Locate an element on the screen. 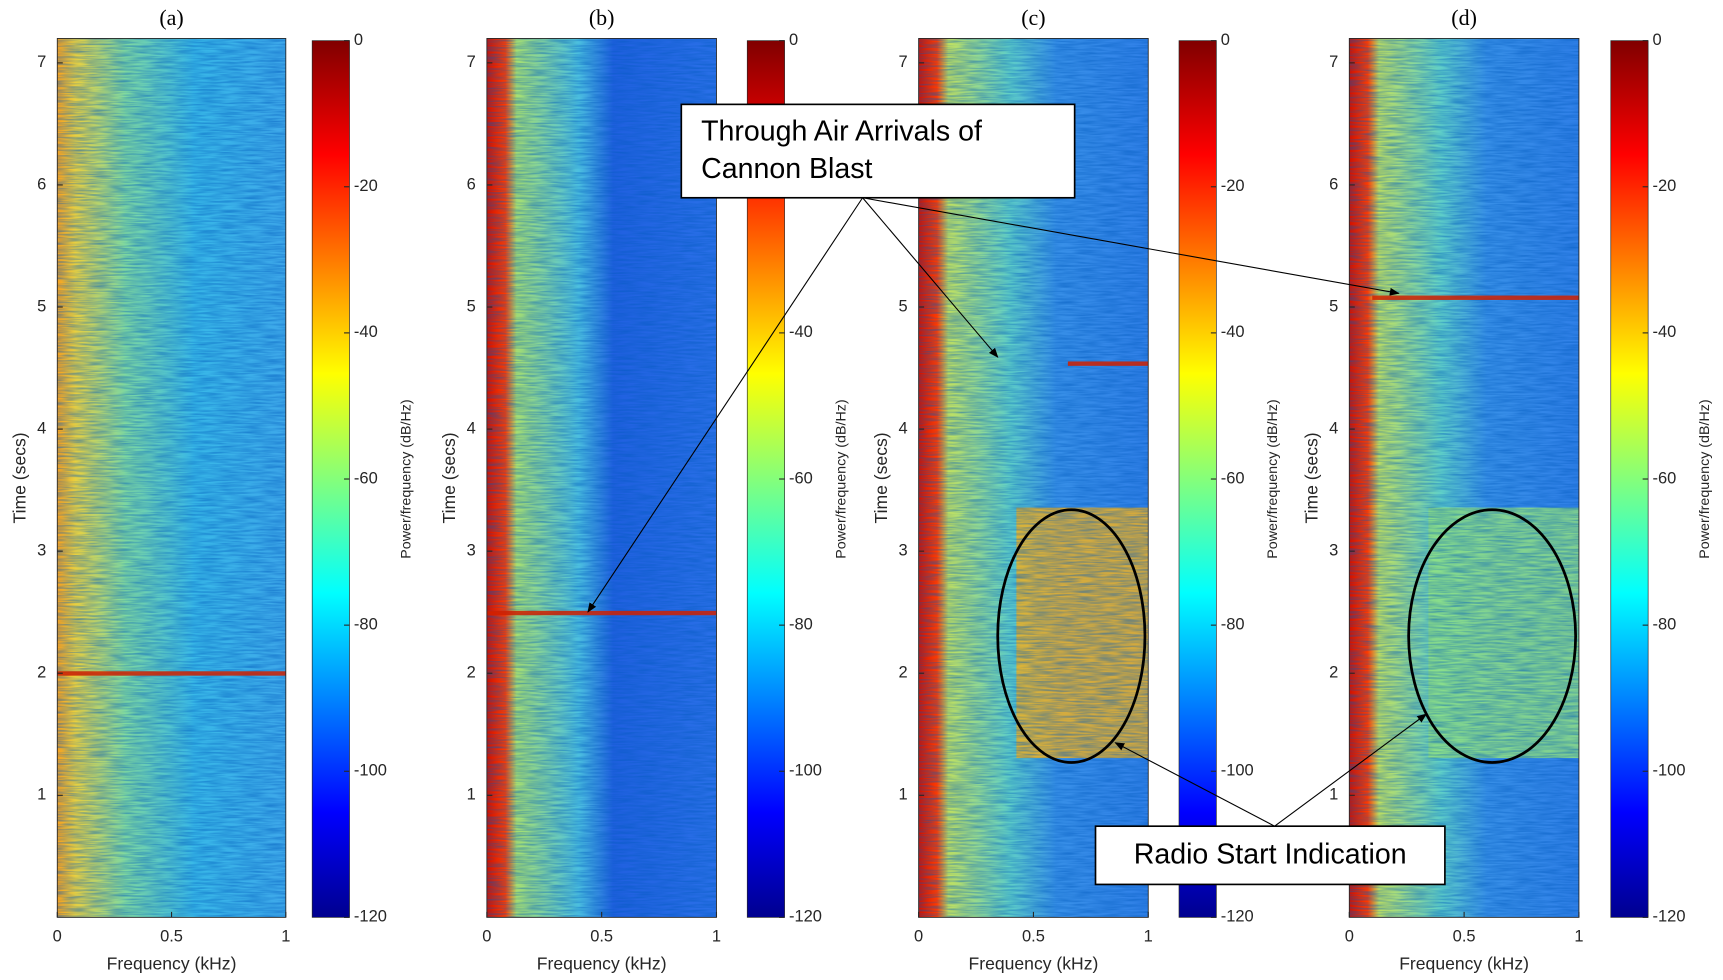 This screenshot has height=980, width=1723. callout-text: Radio Start Indication is located at coordinates (1270, 854).